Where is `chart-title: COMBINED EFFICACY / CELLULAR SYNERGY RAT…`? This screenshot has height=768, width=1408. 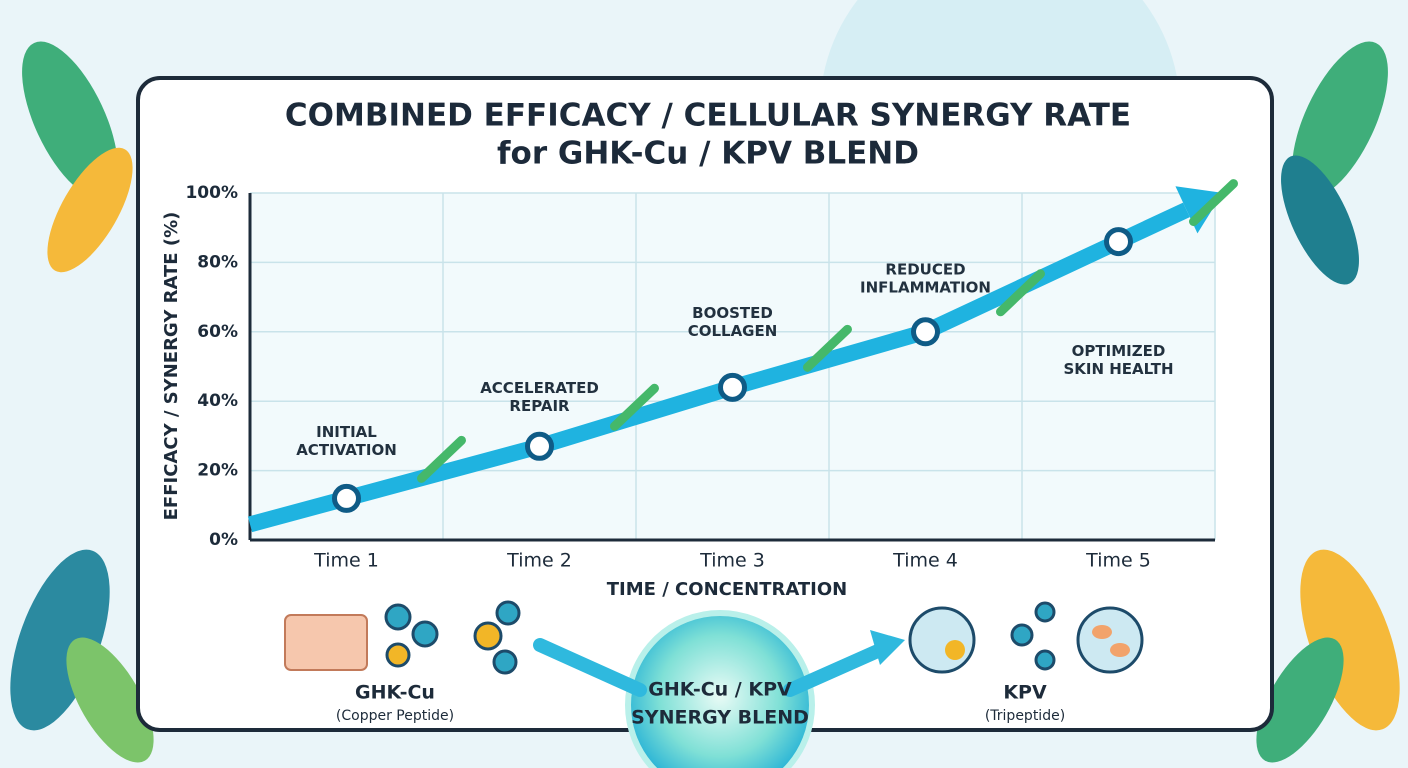
chart-title: COMBINED EFFICACY / CELLULAR SYNERGY RAT… is located at coordinates (708, 116).